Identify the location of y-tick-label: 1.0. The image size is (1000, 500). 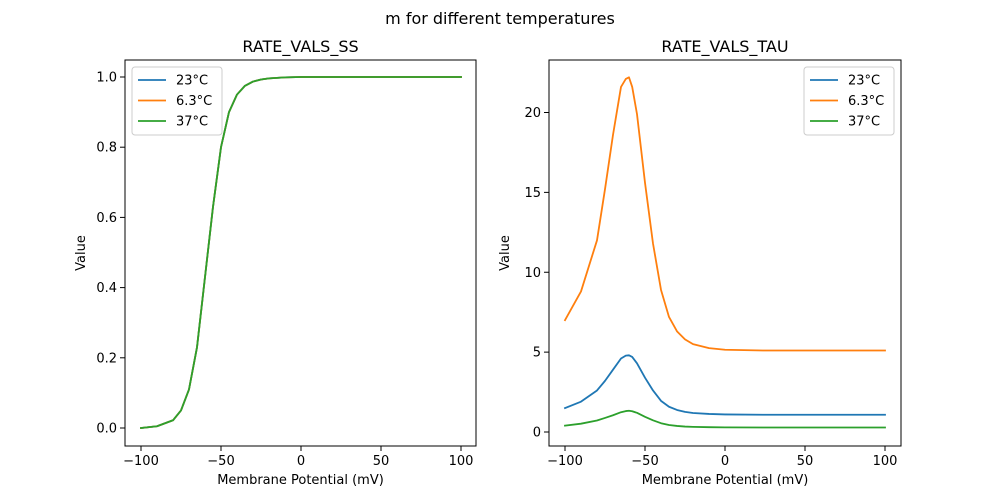
(106, 78).